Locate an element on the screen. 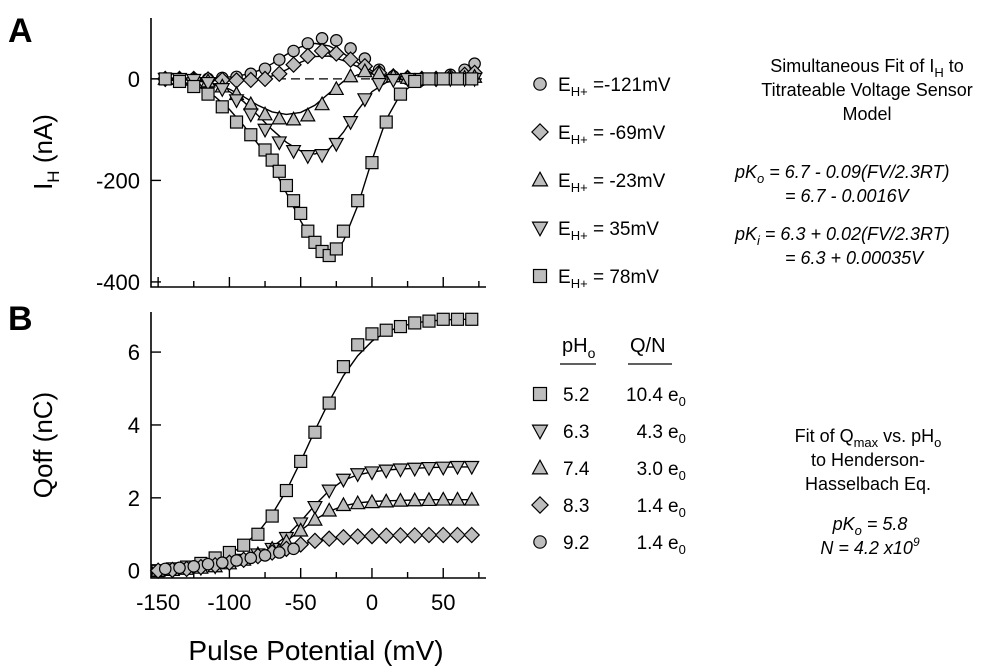  panel-a-axes is located at coordinates (318, 153).